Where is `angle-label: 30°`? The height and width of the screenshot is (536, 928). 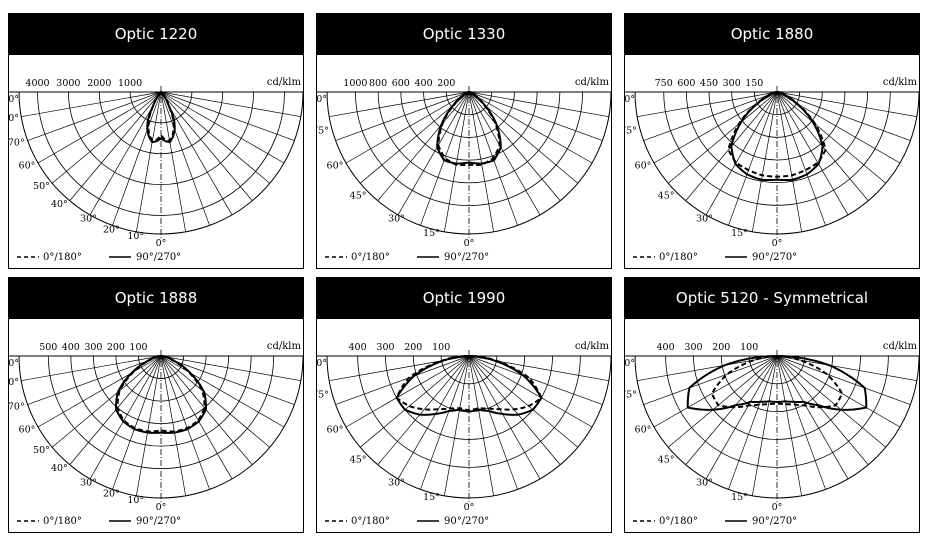
angle-label: 30° is located at coordinates (396, 483).